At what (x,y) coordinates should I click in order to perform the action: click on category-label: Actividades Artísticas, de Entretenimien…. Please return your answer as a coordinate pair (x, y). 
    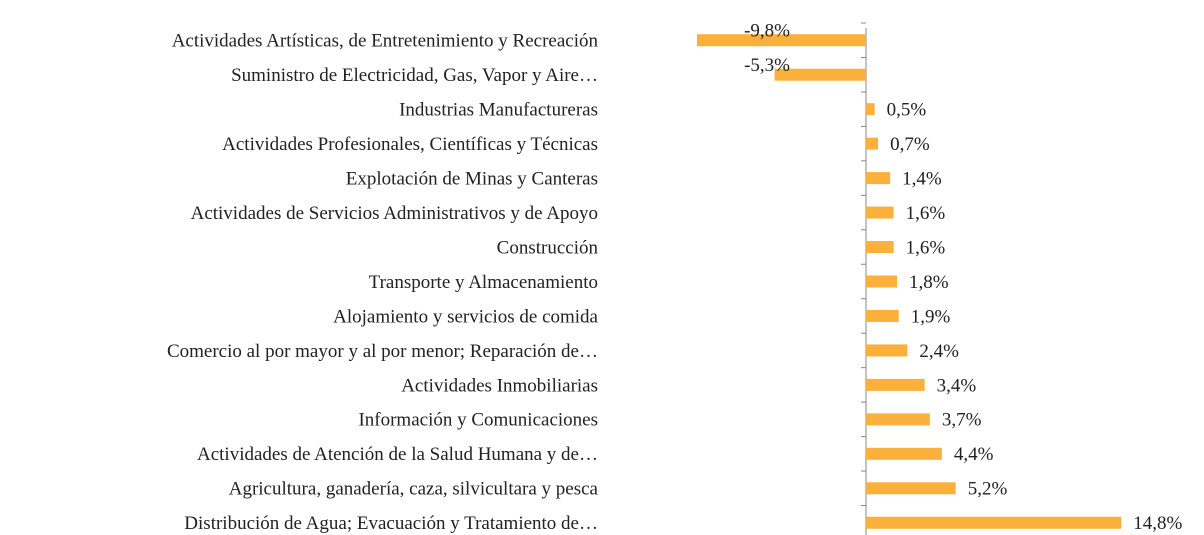
    Looking at the image, I should click on (385, 41).